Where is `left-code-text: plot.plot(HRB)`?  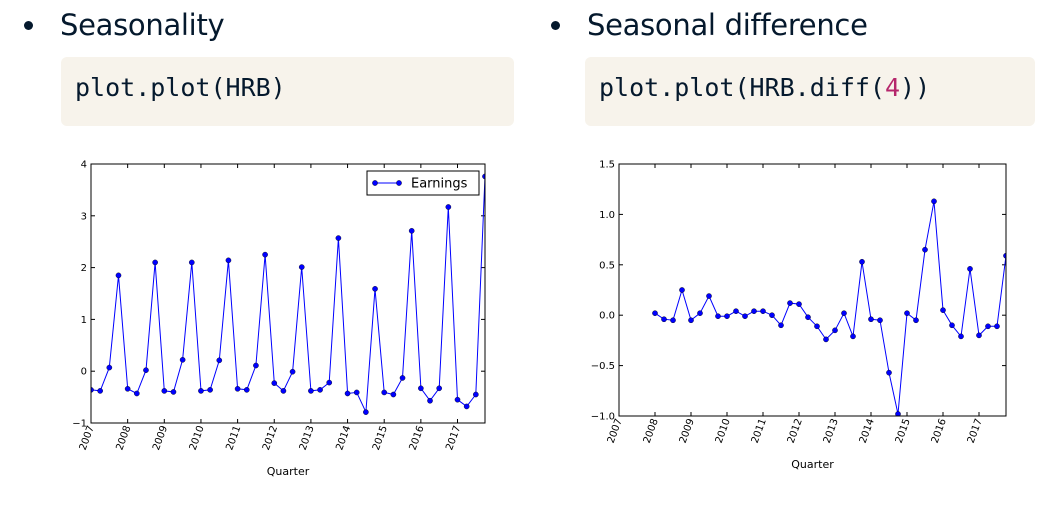 left-code-text: plot.plot(HRB) is located at coordinates (180, 87).